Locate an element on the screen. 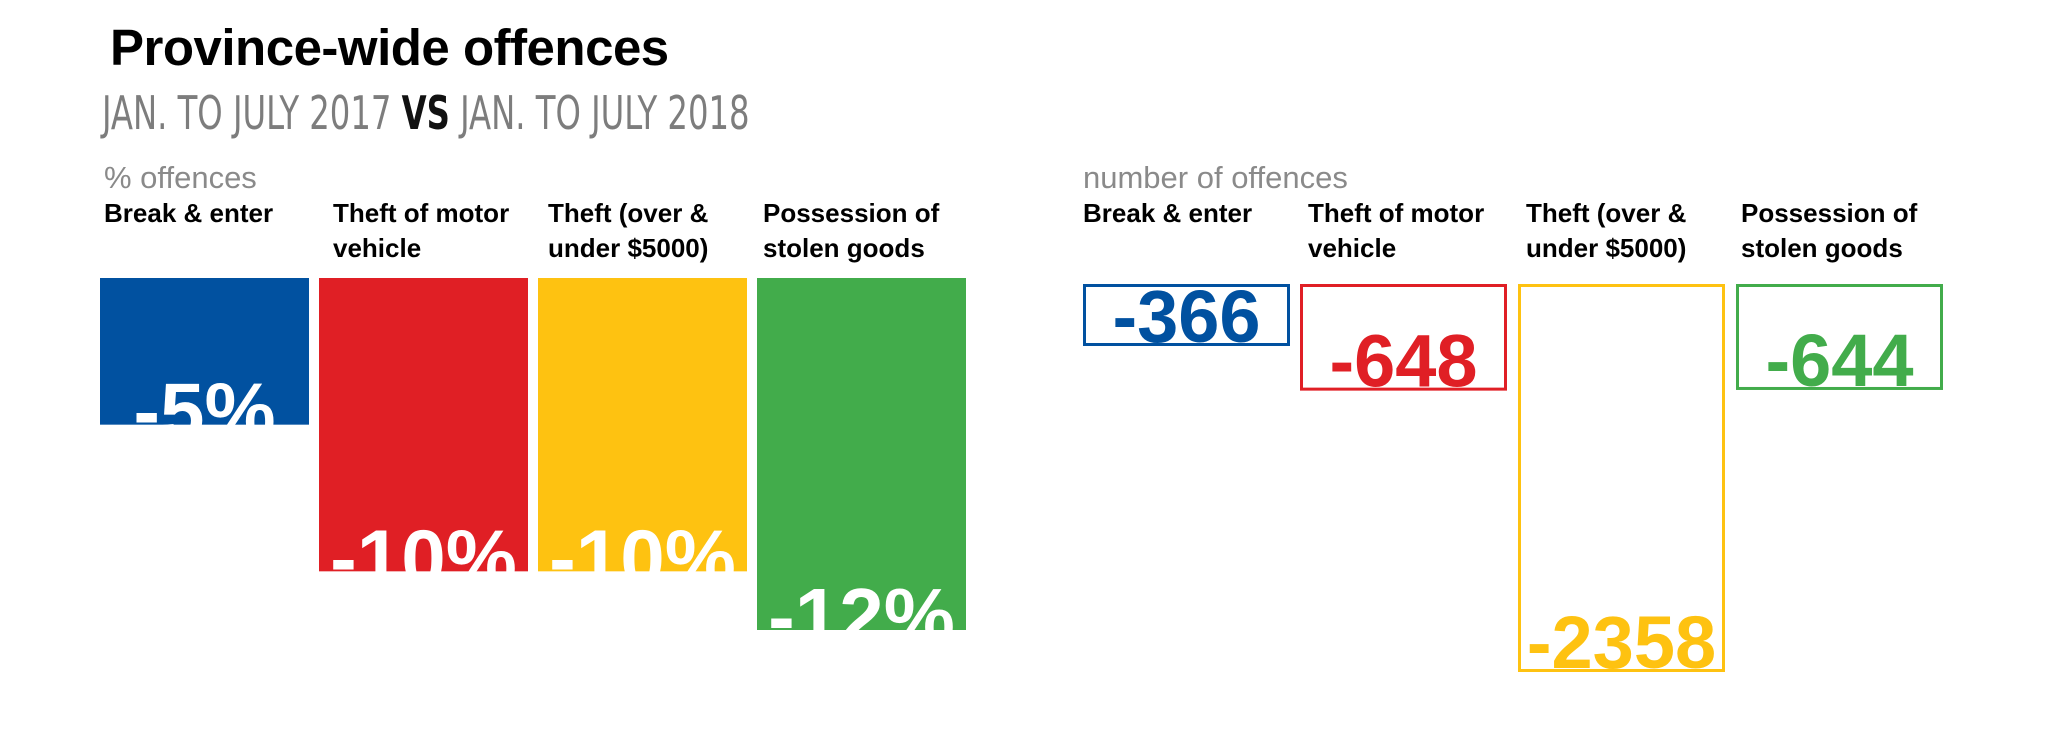 This screenshot has height=749, width=2048. count-panel-label: number of offences is located at coordinates (1215, 177).